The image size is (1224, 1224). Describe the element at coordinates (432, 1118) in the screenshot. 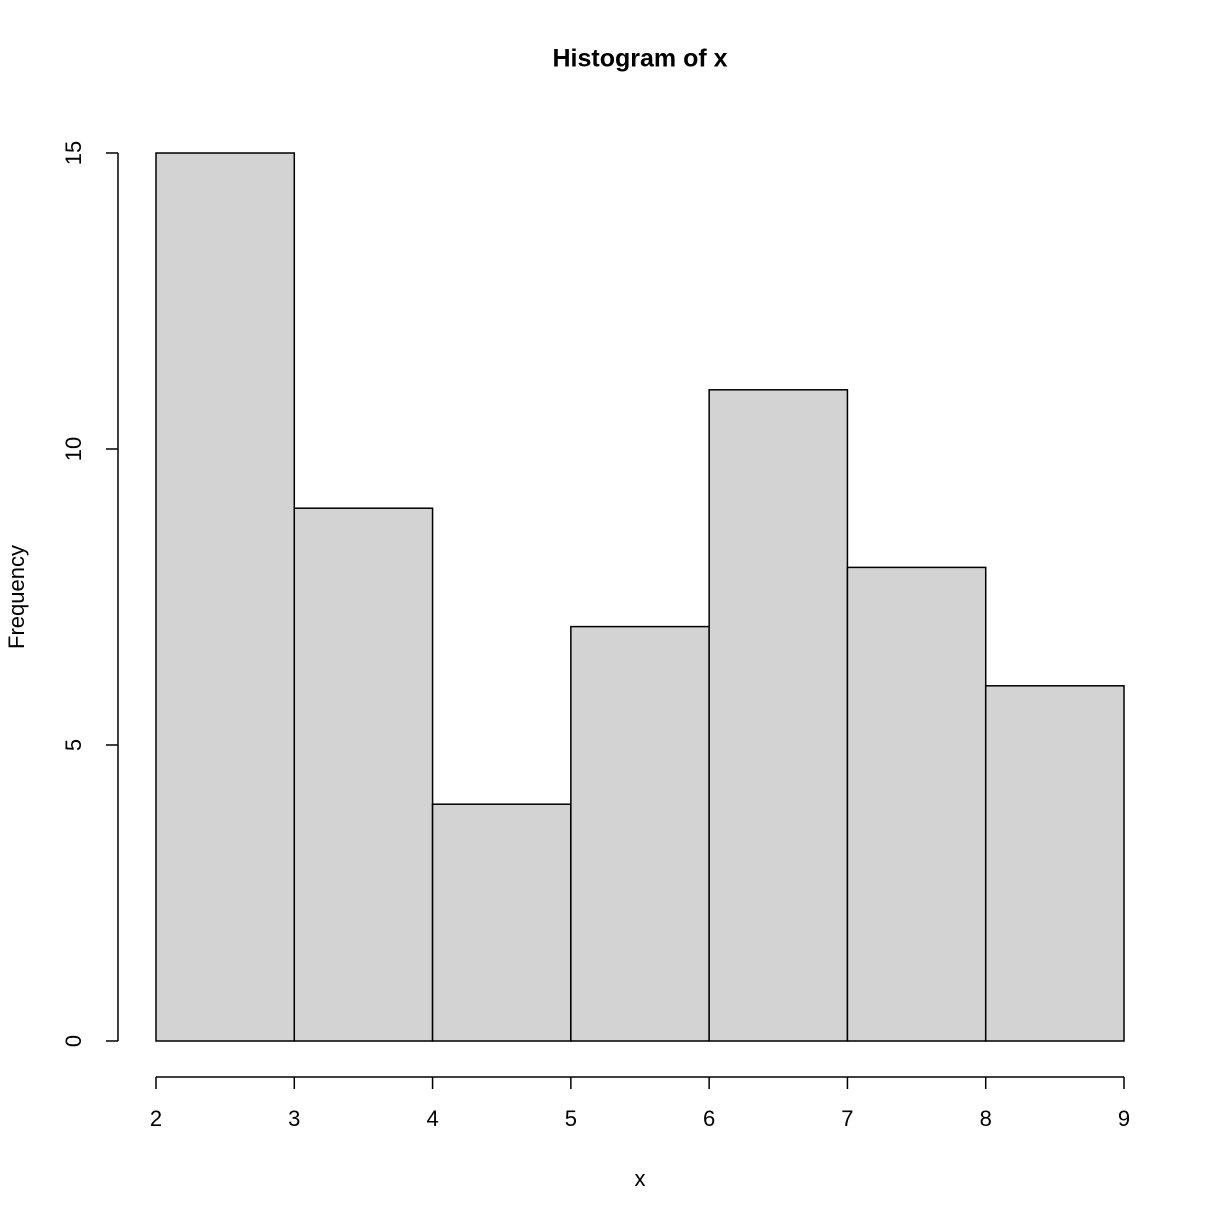

I see `x-tick-label: 4` at that location.